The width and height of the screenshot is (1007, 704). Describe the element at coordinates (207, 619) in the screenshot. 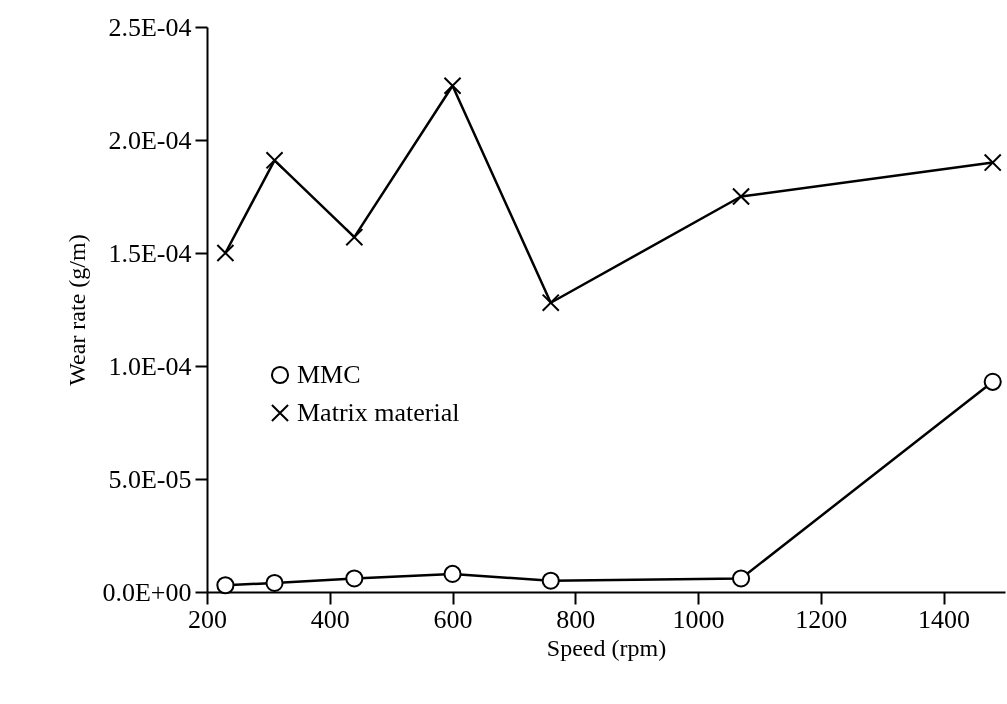

I see `x-tick-label: 200` at that location.